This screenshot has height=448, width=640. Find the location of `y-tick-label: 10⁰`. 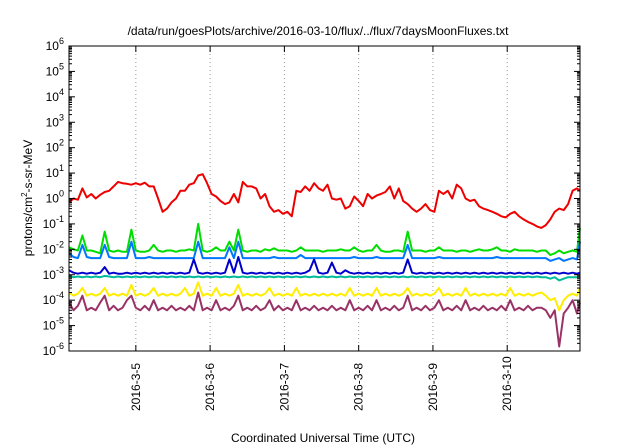

y-tick-label: 10⁰ is located at coordinates (55, 197).